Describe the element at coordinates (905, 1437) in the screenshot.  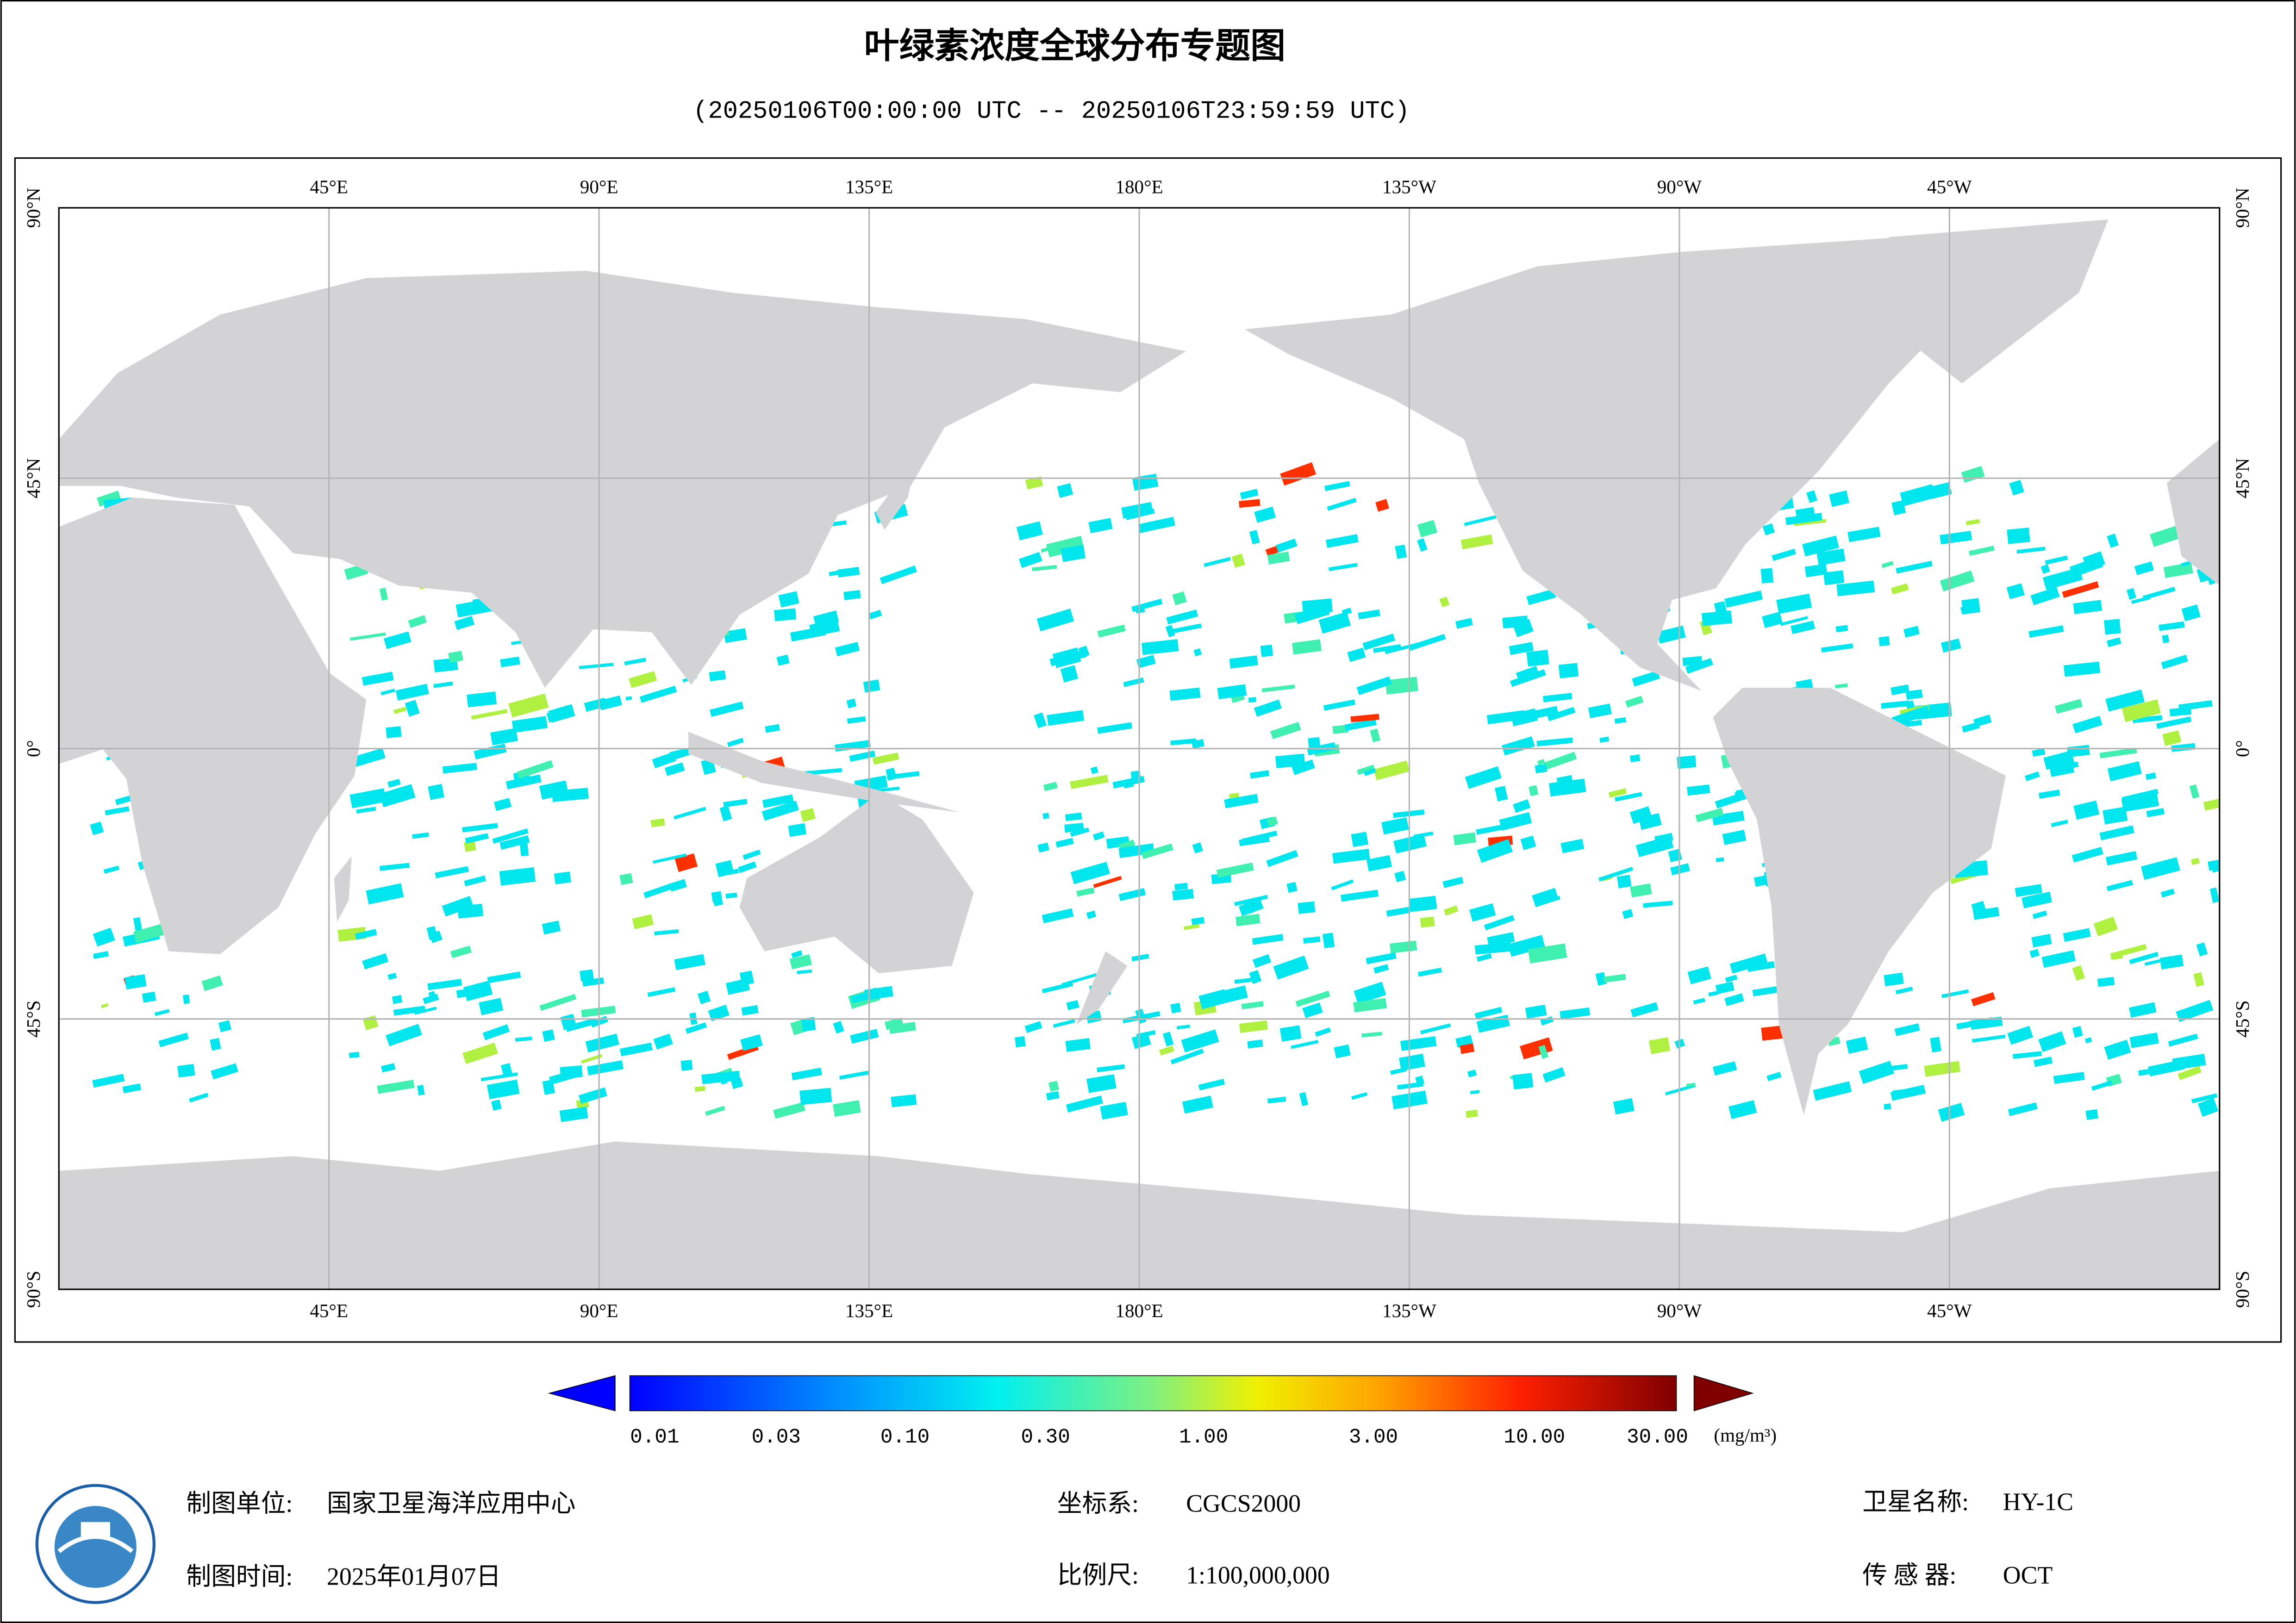
I see `colorbar-label: 0.10` at that location.